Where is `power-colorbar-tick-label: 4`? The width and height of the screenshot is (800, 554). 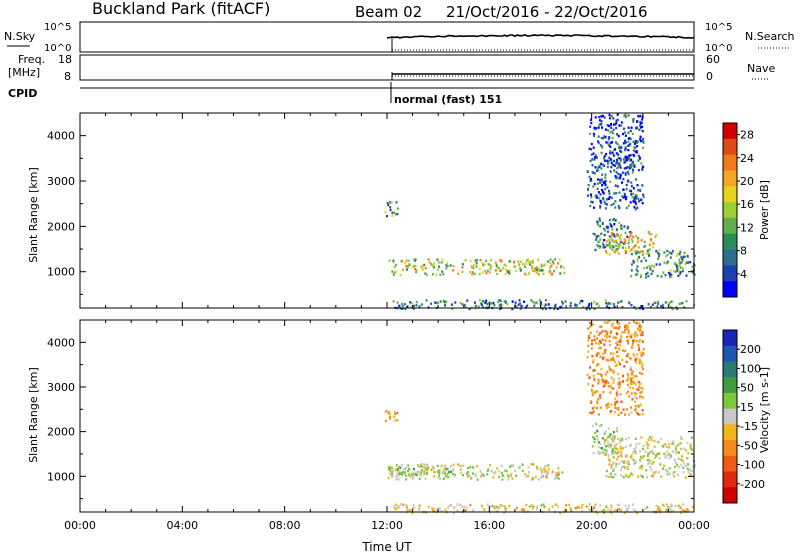 power-colorbar-tick-label: 4 is located at coordinates (743, 274).